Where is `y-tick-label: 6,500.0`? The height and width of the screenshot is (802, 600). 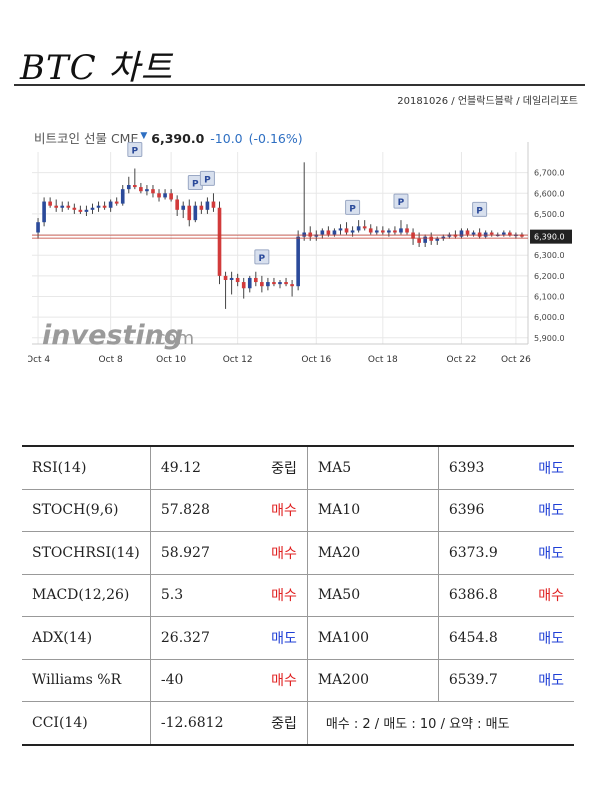 y-tick-label: 6,500.0 is located at coordinates (549, 214).